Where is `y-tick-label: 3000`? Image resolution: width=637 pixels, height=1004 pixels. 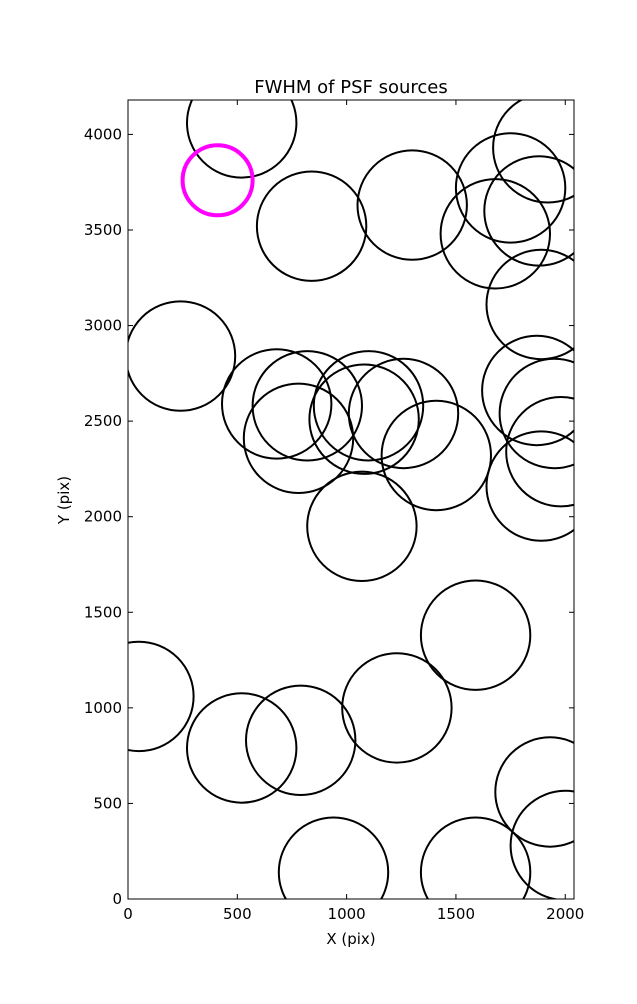 y-tick-label: 3000 is located at coordinates (103, 326).